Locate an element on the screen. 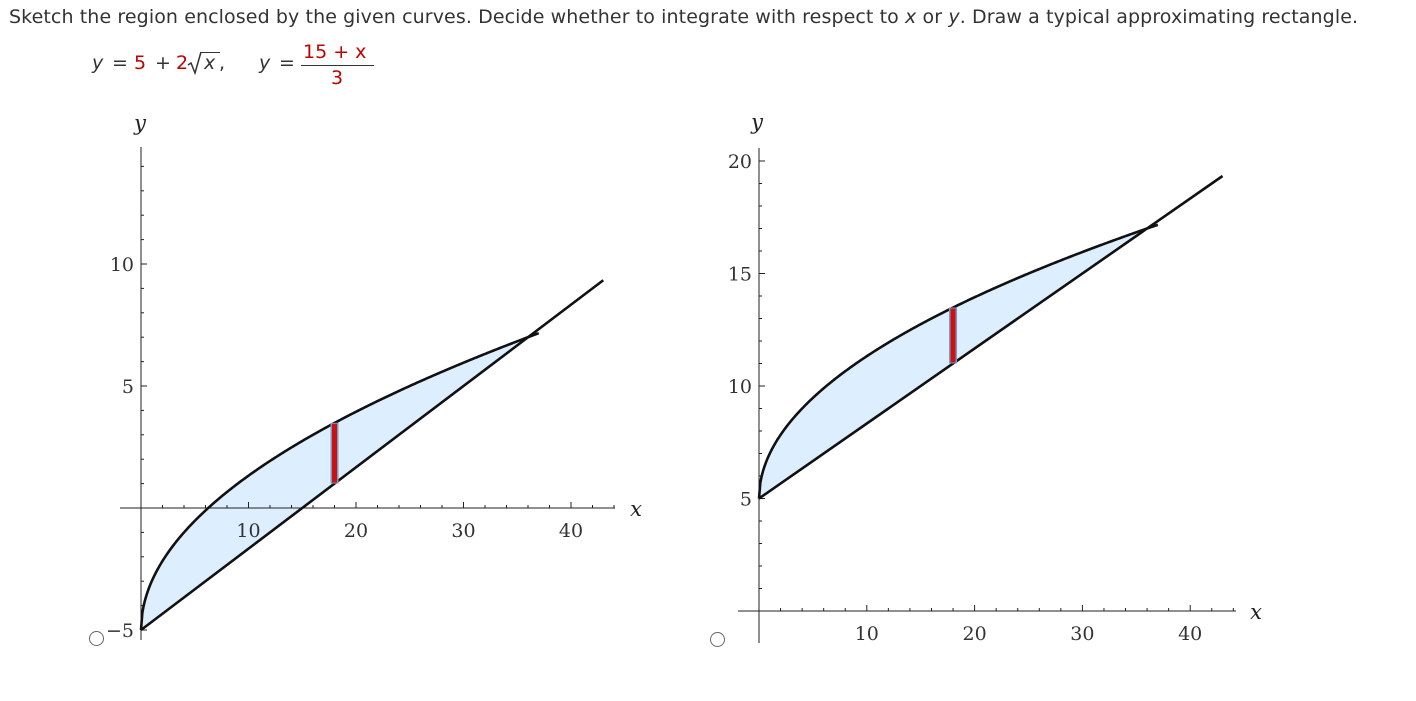 Image resolution: width=1416 pixels, height=701 pixels. eq1-coefficient: 2 is located at coordinates (182, 63).